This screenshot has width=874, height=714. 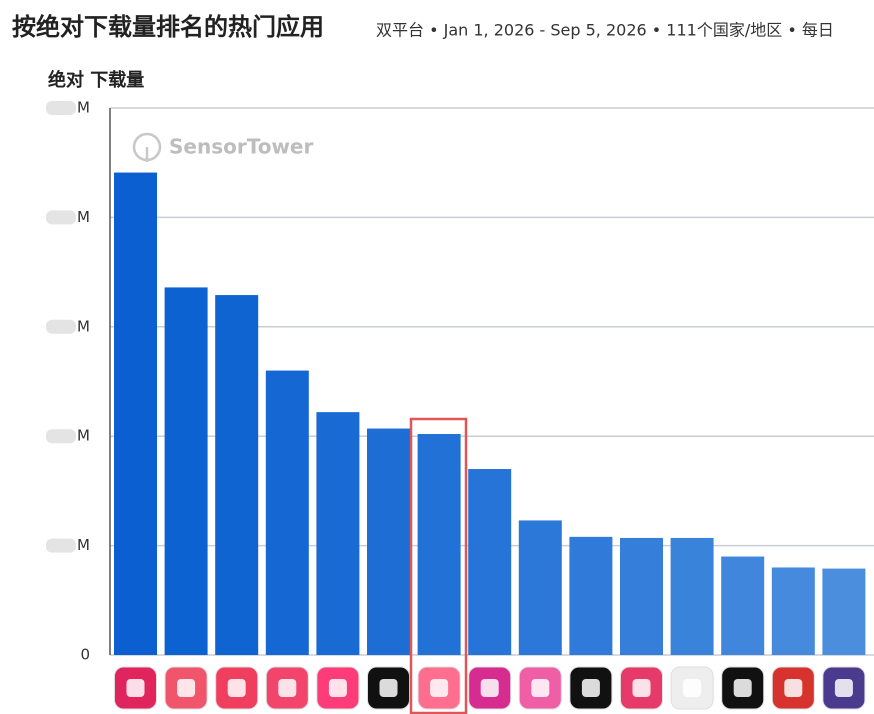 I want to click on chart-title: 按绝对下载量排名的热门应用, so click(x=168, y=27).